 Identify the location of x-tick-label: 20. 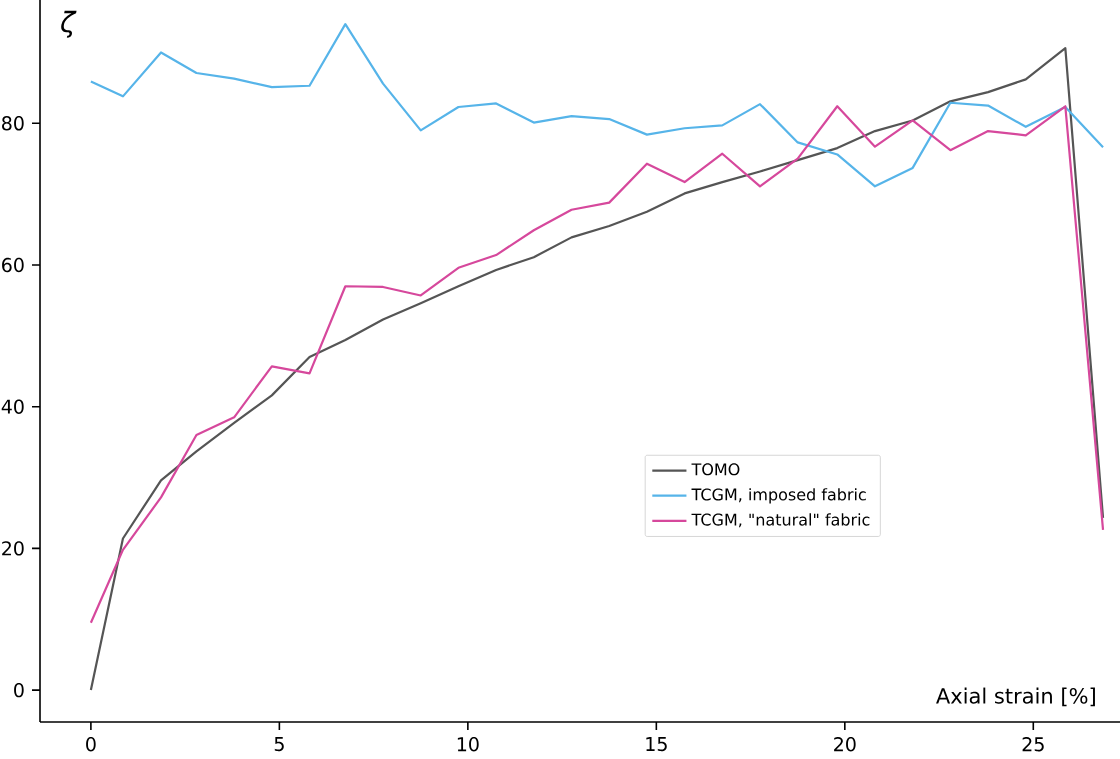
(845, 744).